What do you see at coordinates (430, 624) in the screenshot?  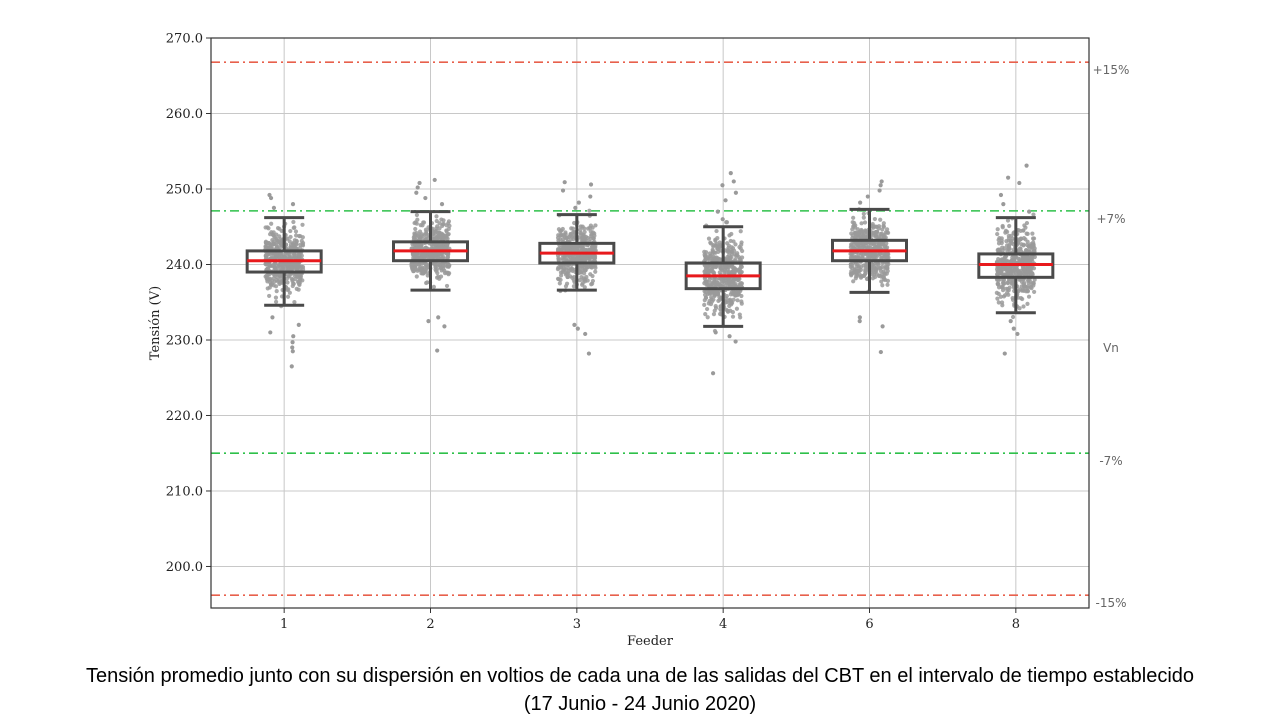 I see `x-tick-label: 2` at bounding box center [430, 624].